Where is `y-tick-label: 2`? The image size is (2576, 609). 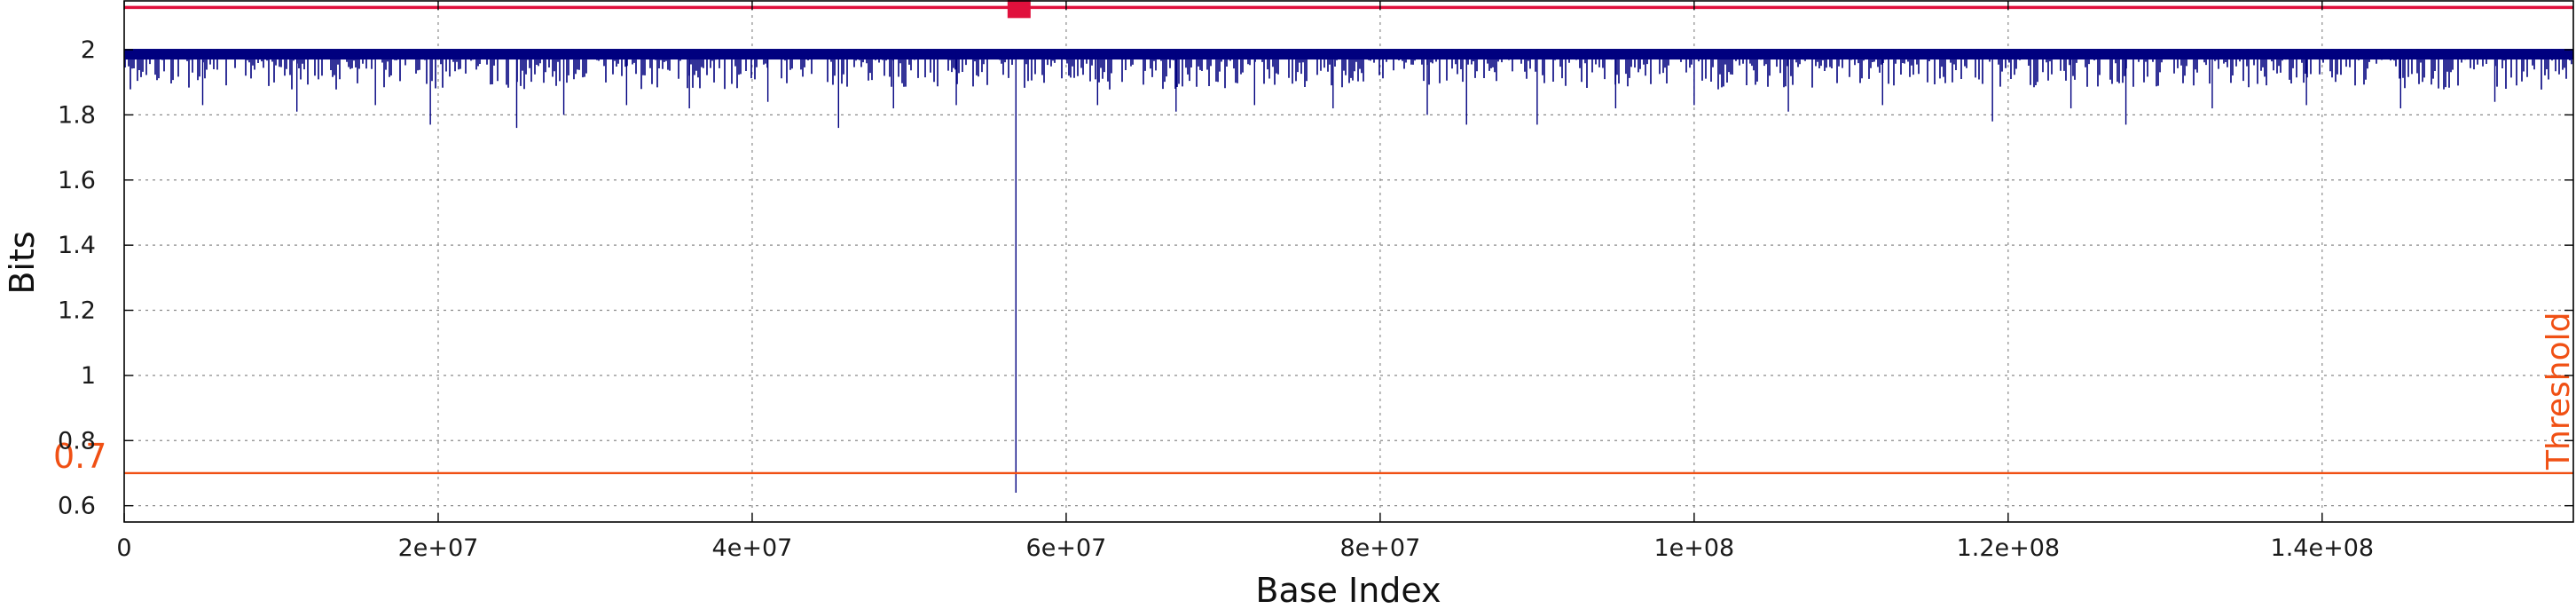 y-tick-label: 2 is located at coordinates (88, 50).